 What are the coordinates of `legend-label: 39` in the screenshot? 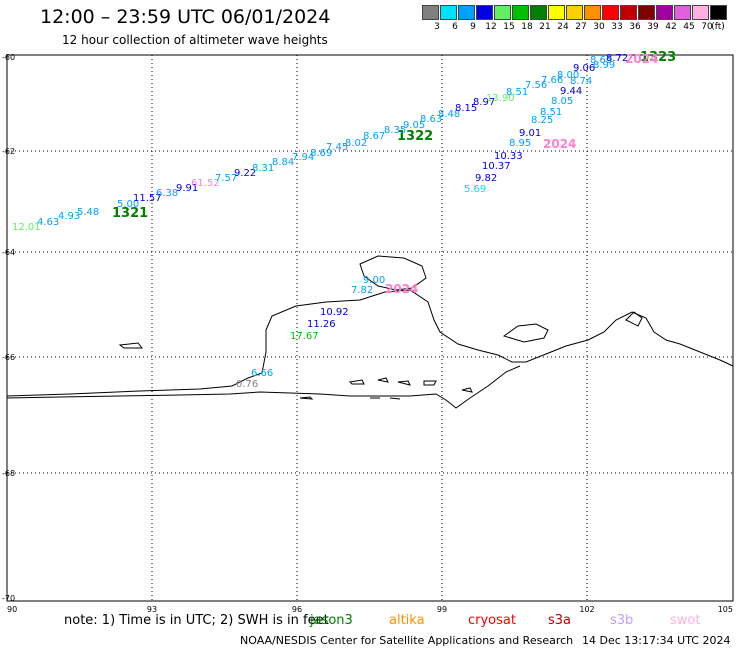 It's located at (653, 27).